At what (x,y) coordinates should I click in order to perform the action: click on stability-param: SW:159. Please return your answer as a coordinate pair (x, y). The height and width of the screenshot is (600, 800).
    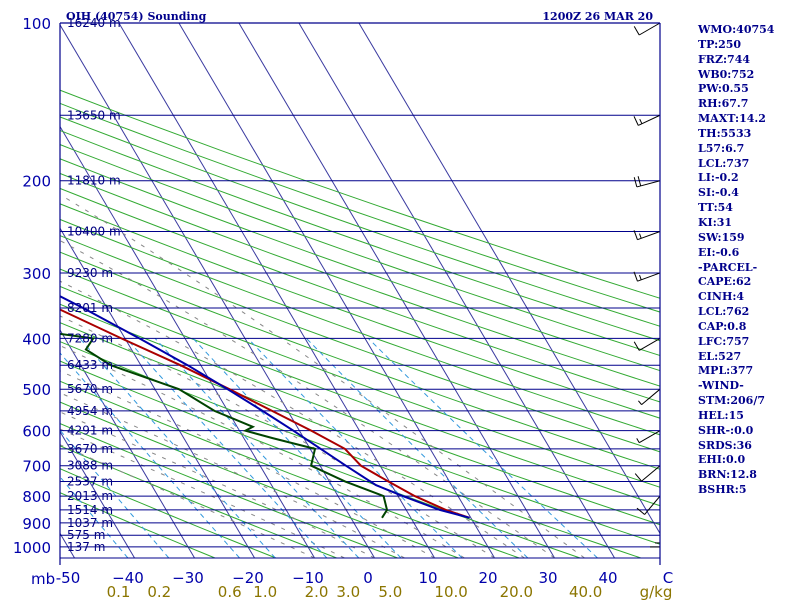
    Looking at the image, I should click on (721, 237).